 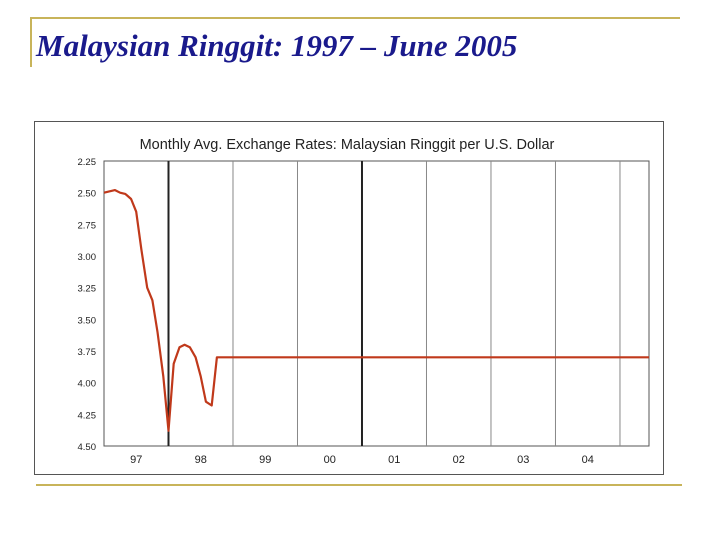 What do you see at coordinates (87, 384) in the screenshot?
I see `y-tick-label: 4.00` at bounding box center [87, 384].